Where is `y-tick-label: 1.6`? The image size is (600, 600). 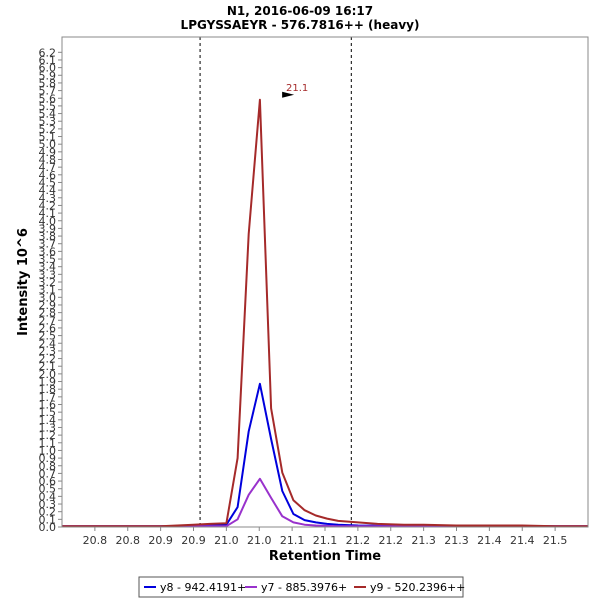 y-tick-label: 1.6 is located at coordinates (48, 405).